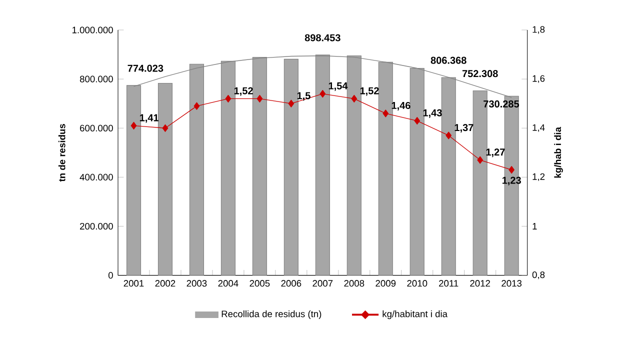 The height and width of the screenshot is (338, 624). I want to click on x-tick-label: 2001, so click(134, 283).